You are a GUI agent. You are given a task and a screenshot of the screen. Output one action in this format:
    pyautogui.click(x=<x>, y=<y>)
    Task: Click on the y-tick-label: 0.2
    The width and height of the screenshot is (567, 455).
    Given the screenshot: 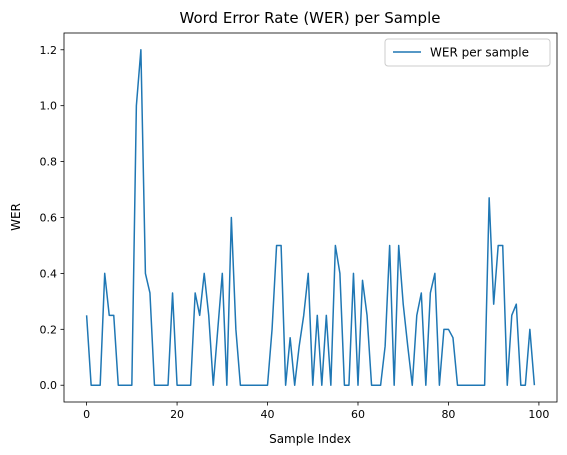 What is the action you would take?
    pyautogui.click(x=49, y=329)
    